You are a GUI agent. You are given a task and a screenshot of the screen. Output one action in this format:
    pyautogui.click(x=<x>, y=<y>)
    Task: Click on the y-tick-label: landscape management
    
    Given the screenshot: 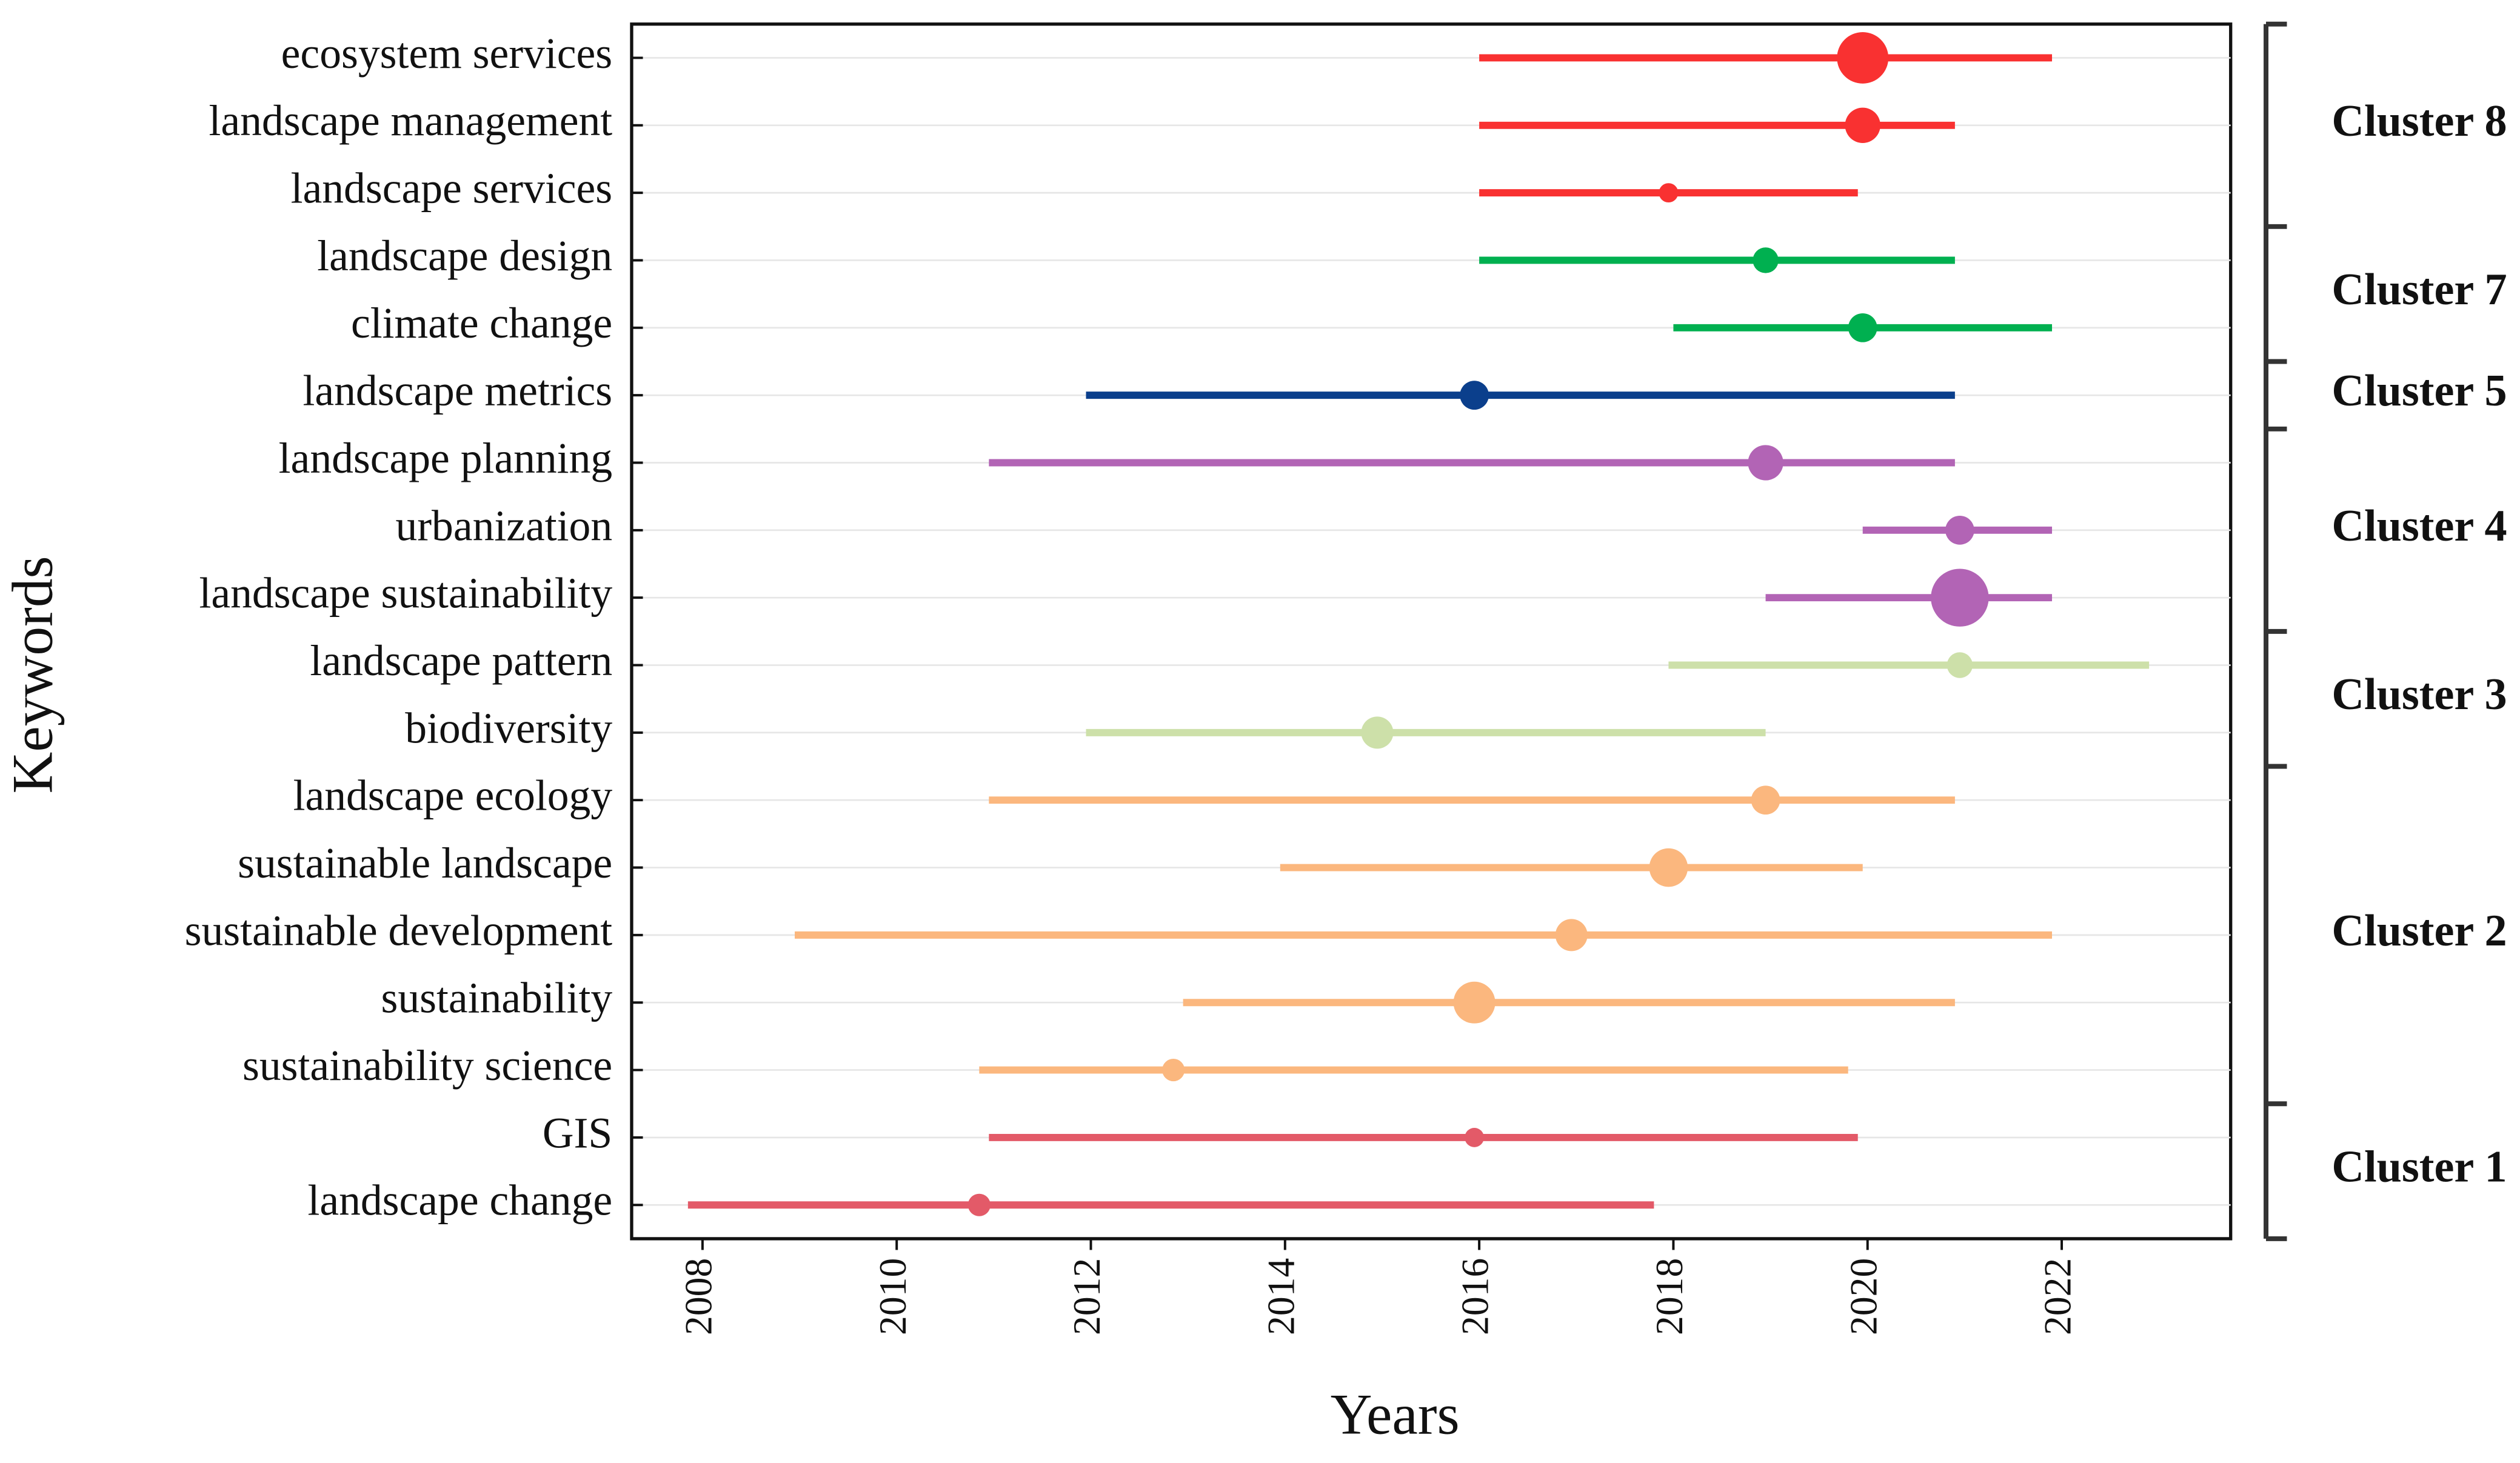 What is the action you would take?
    pyautogui.click(x=411, y=121)
    